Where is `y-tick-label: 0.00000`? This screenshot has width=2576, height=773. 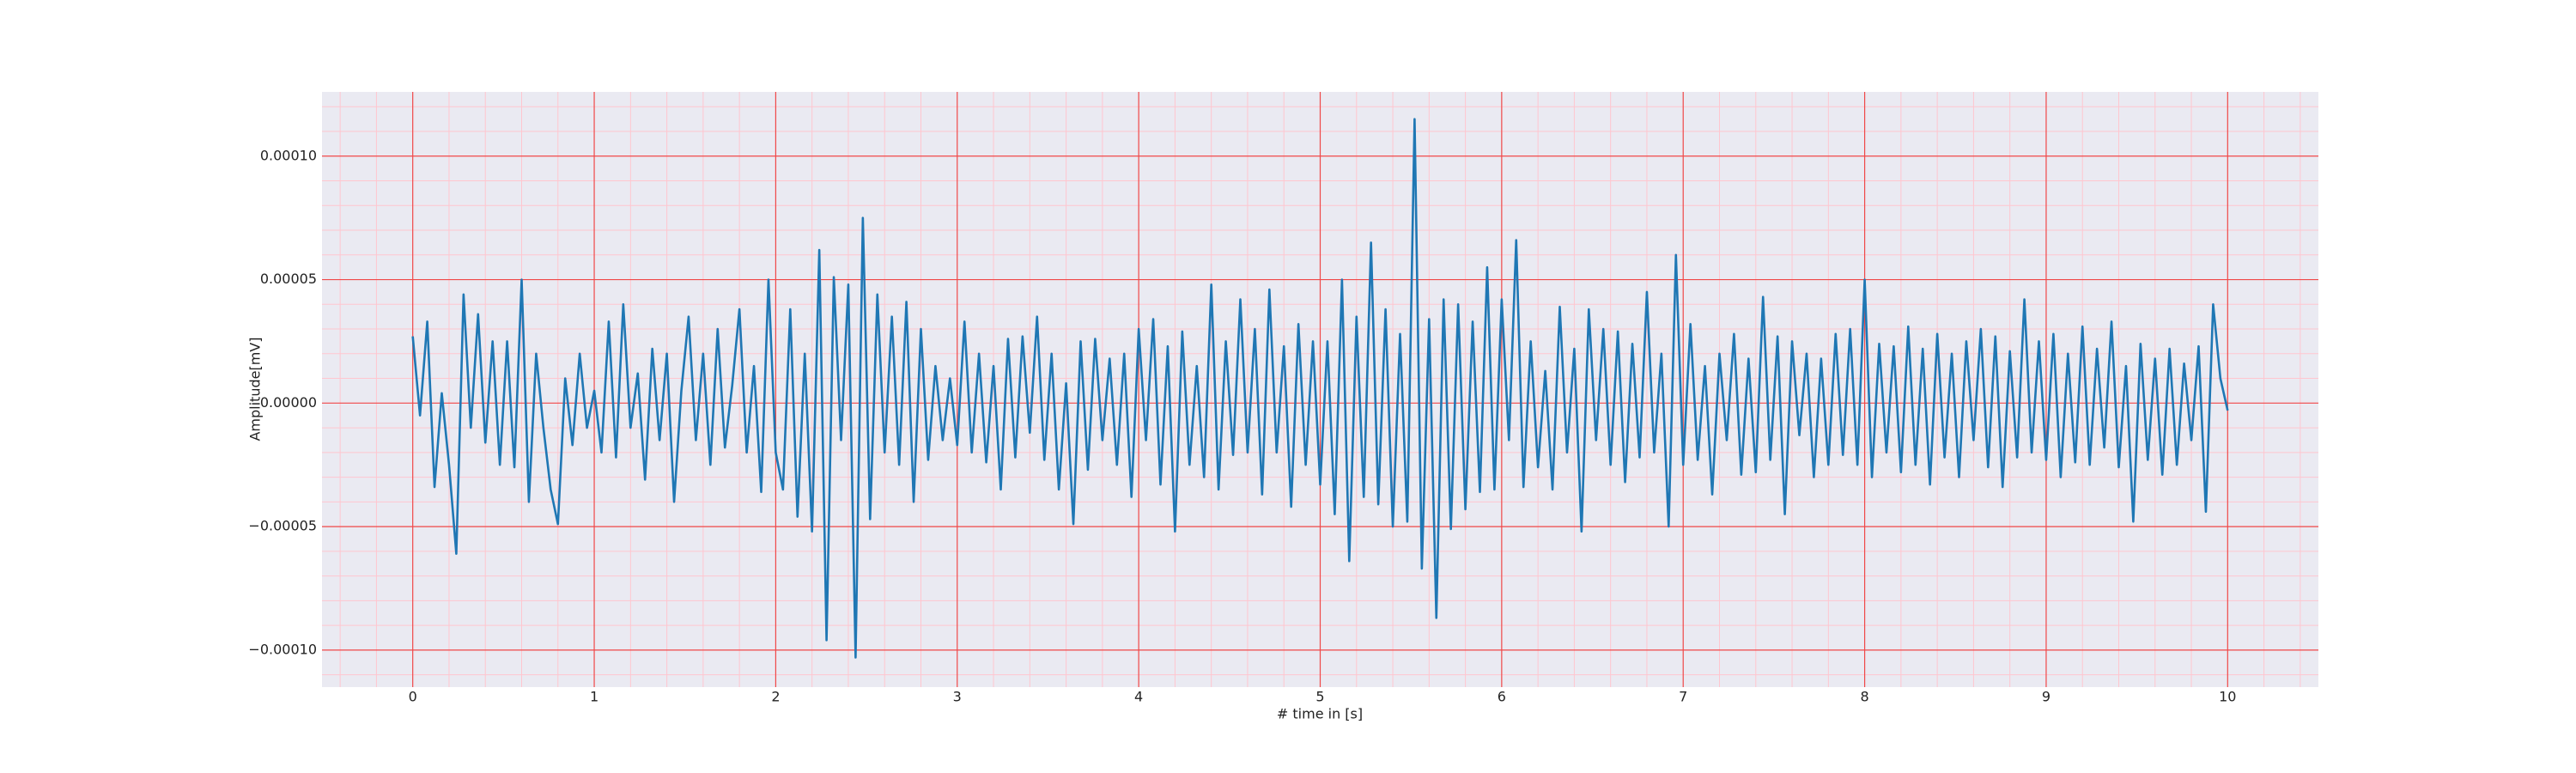 y-tick-label: 0.00000 is located at coordinates (289, 402).